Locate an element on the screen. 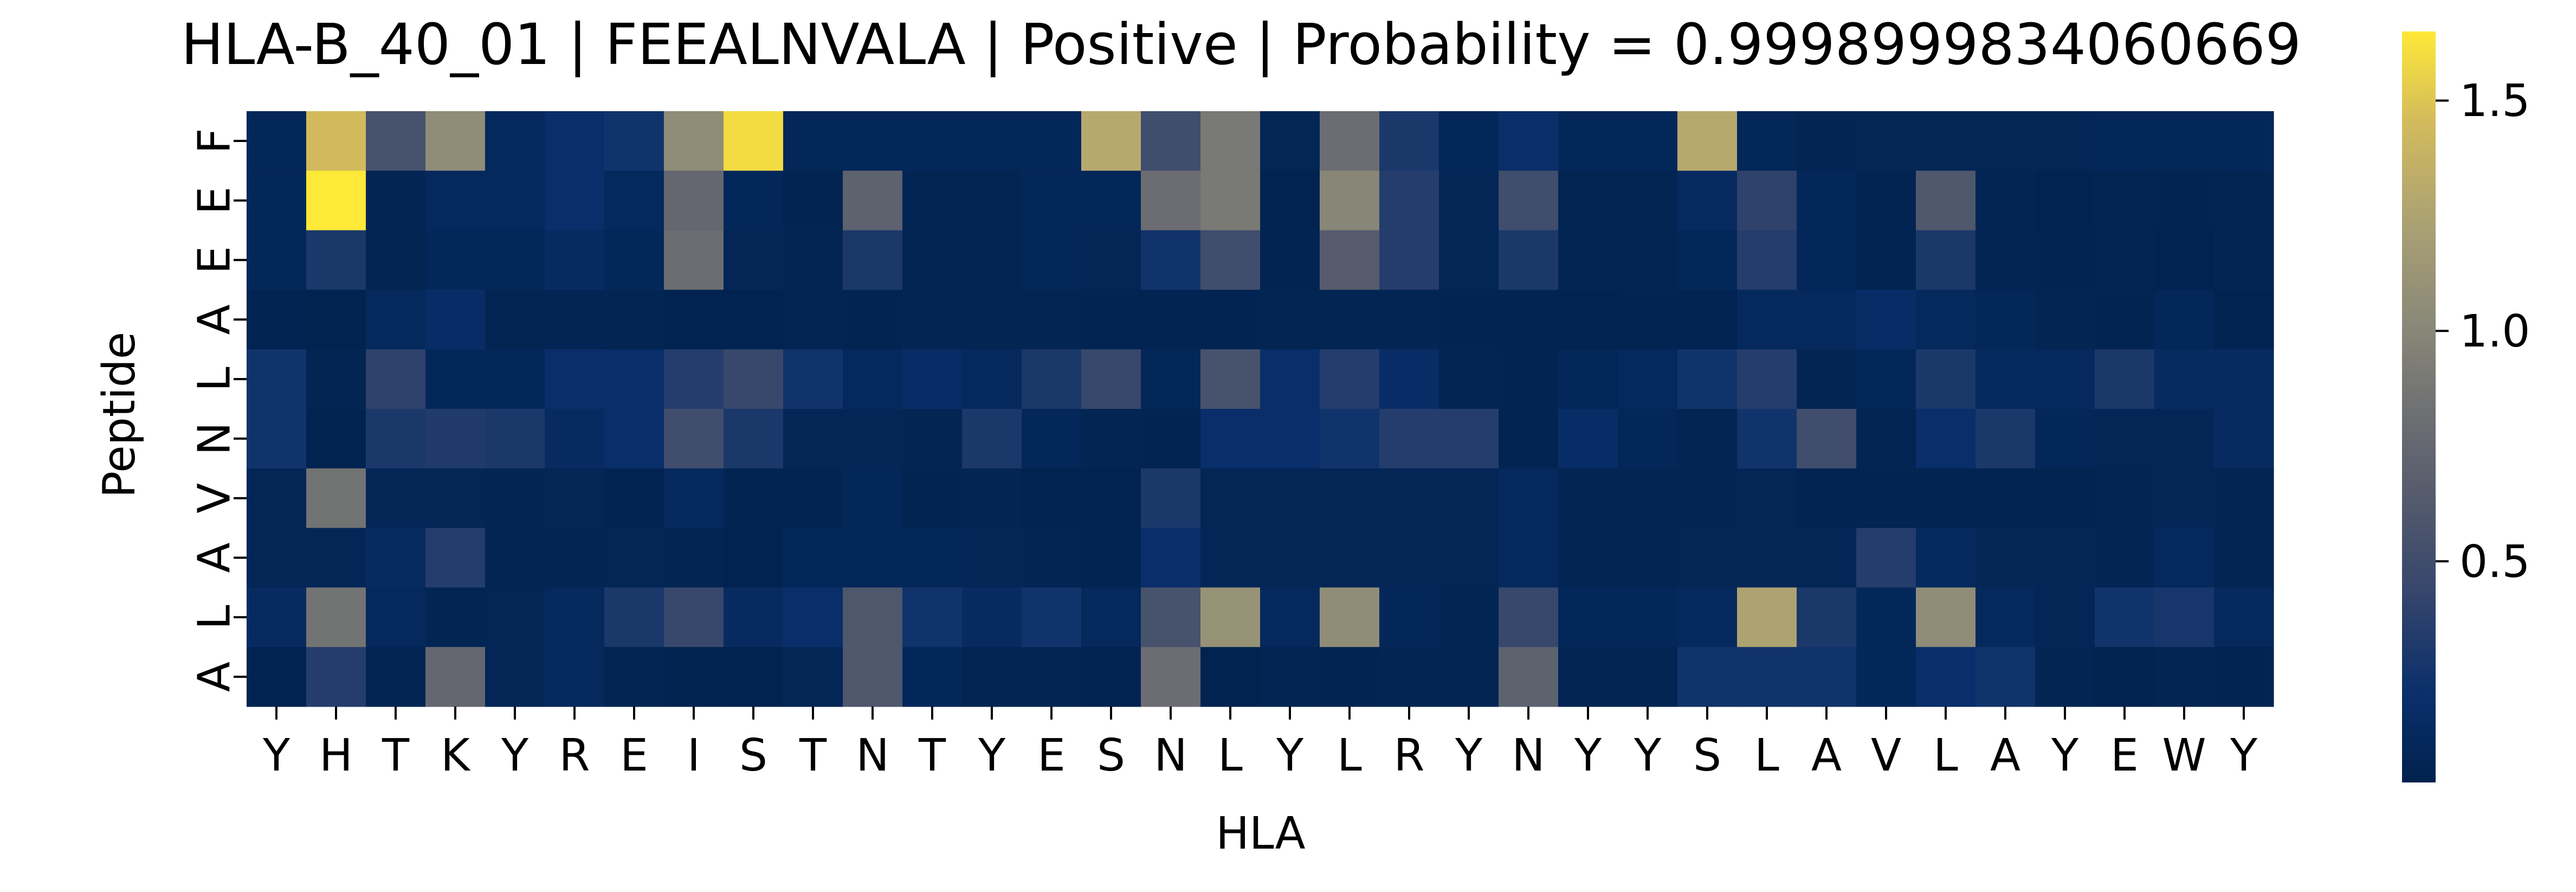  x-axis-label: HLA is located at coordinates (1260, 834).